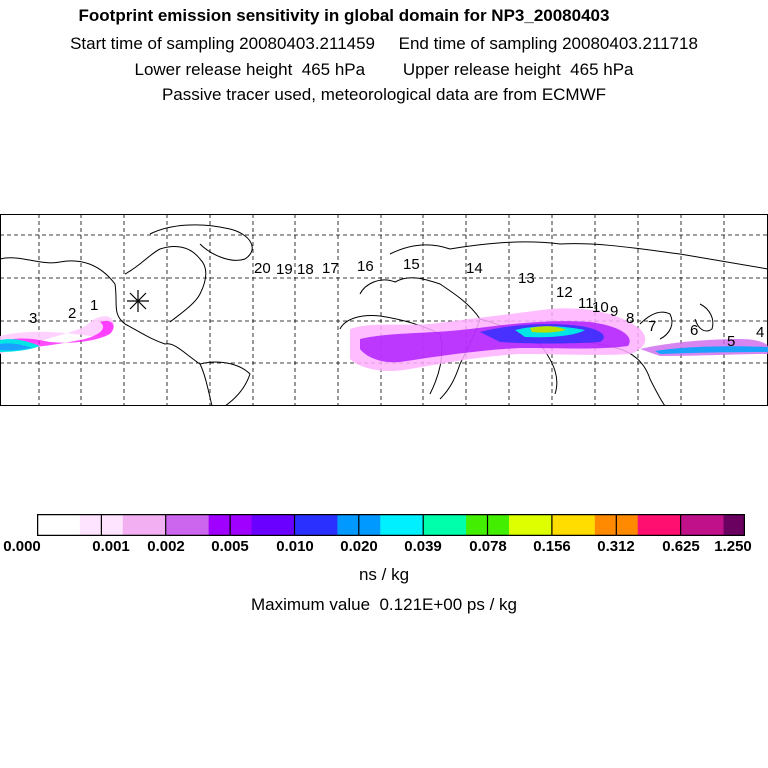 This screenshot has width=768, height=768. What do you see at coordinates (359, 546) in the screenshot?
I see `colorbar-tick-5: 0.020` at bounding box center [359, 546].